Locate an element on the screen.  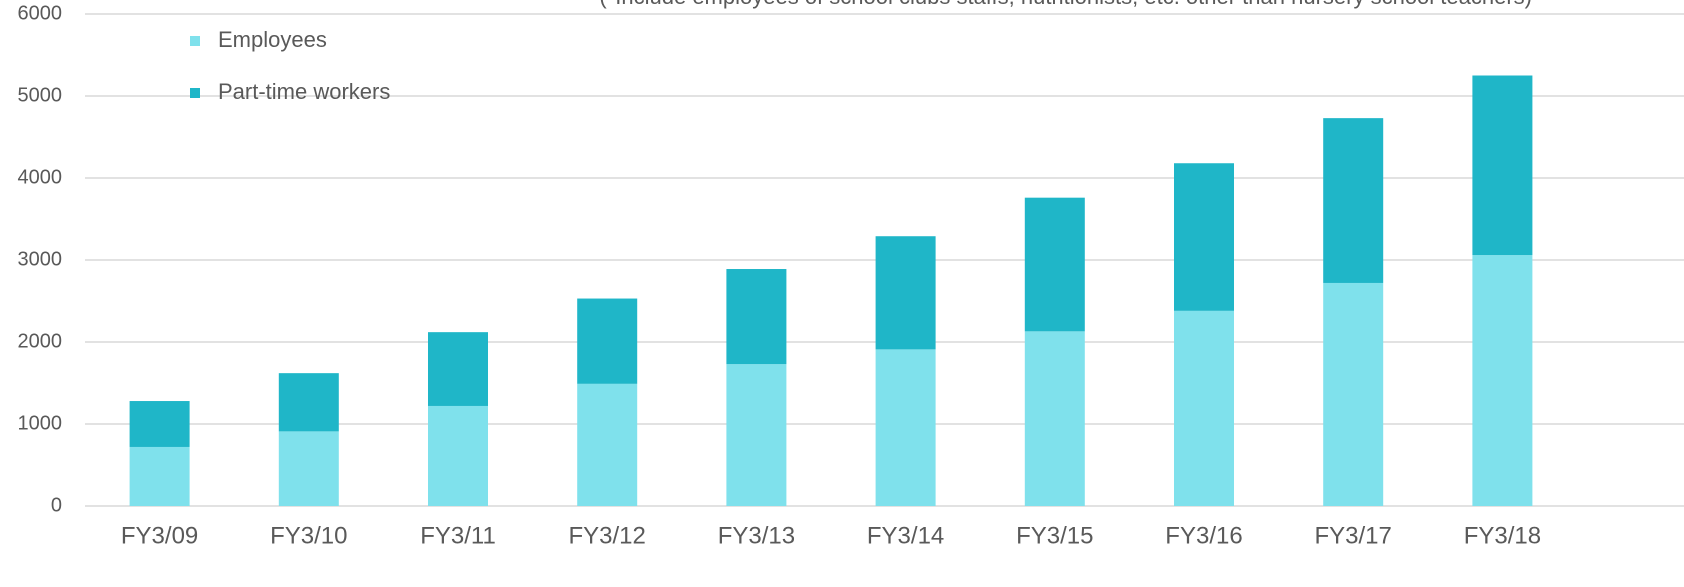
x-tick-label: FY3/10 is located at coordinates (308, 535).